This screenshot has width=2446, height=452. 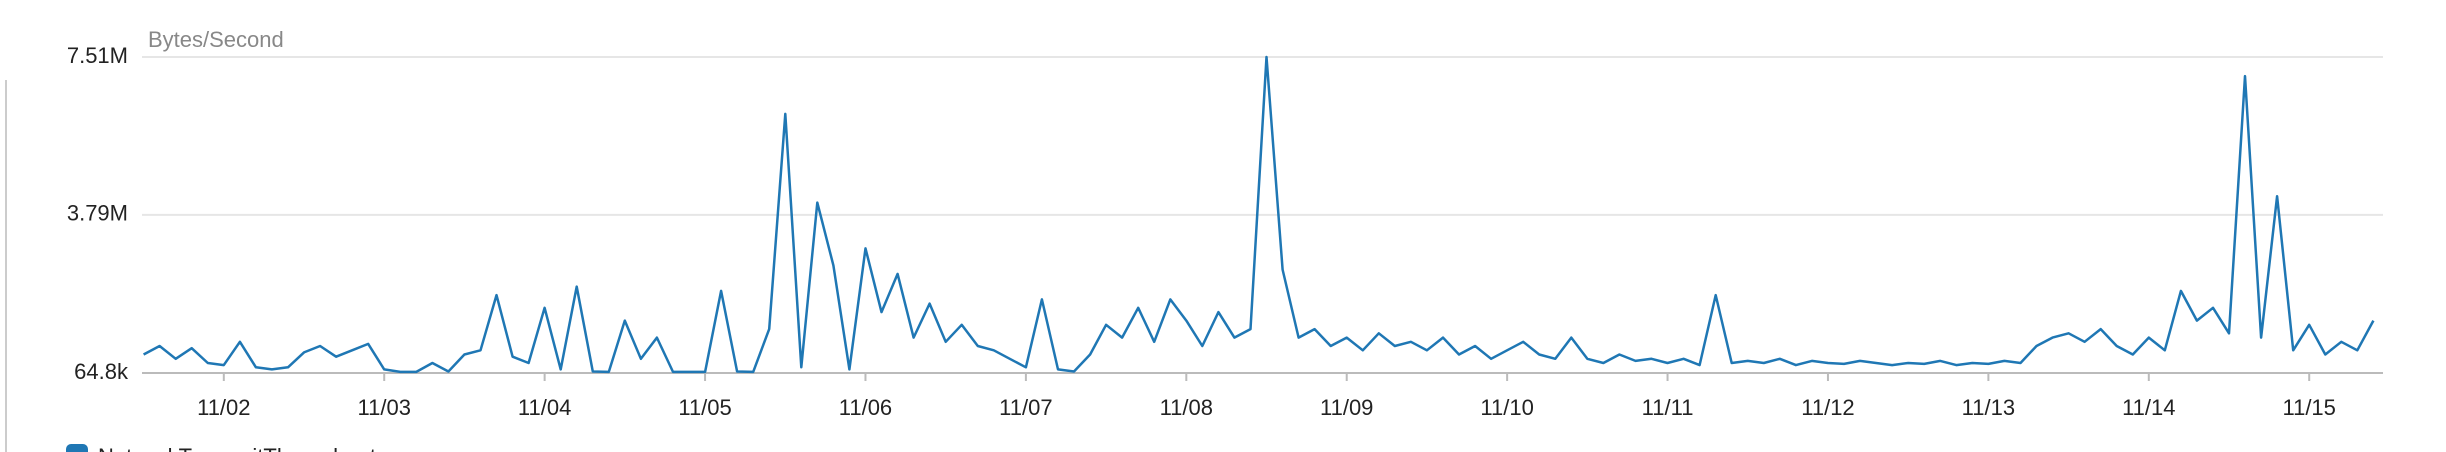 I want to click on y-tick-label: 64.8k, so click(x=101, y=371).